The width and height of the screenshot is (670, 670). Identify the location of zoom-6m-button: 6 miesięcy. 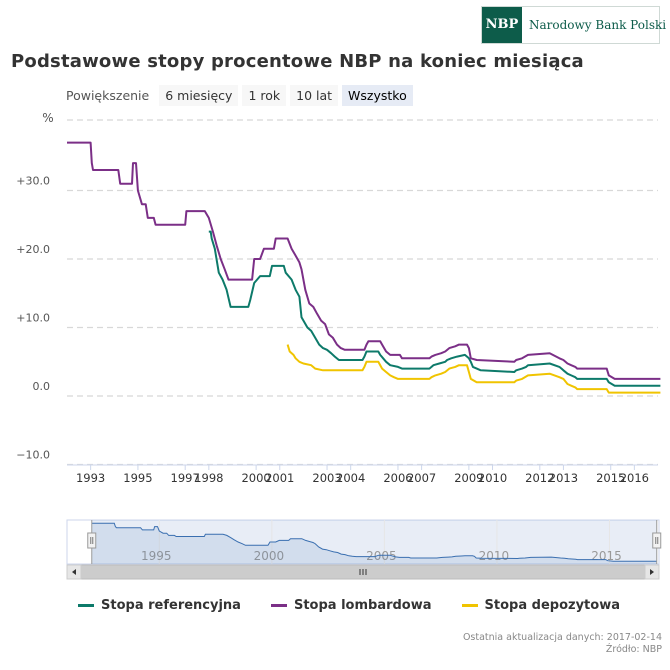
(199, 95).